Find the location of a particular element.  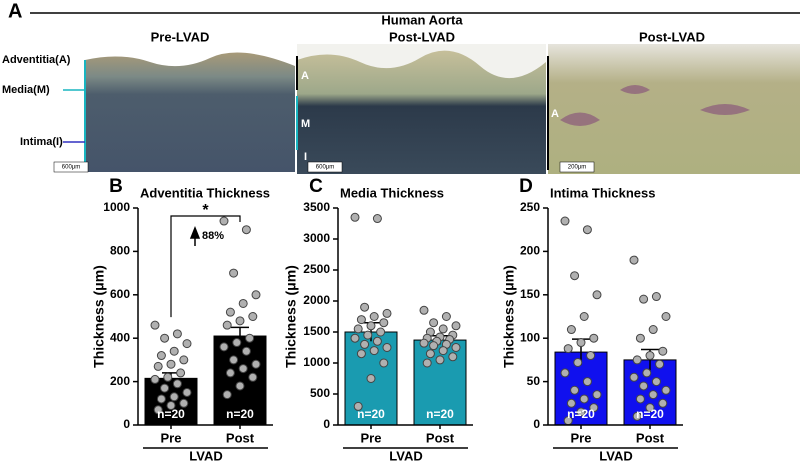

x-axis-title: LVAD is located at coordinates (205, 455).